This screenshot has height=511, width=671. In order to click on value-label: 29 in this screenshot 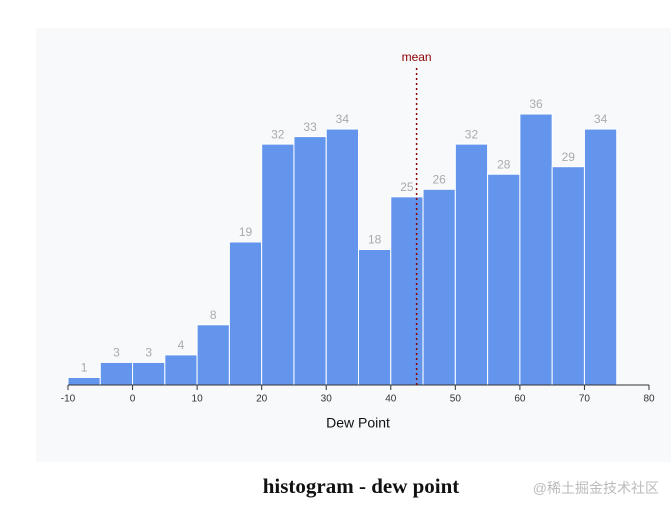, I will do `click(569, 157)`.